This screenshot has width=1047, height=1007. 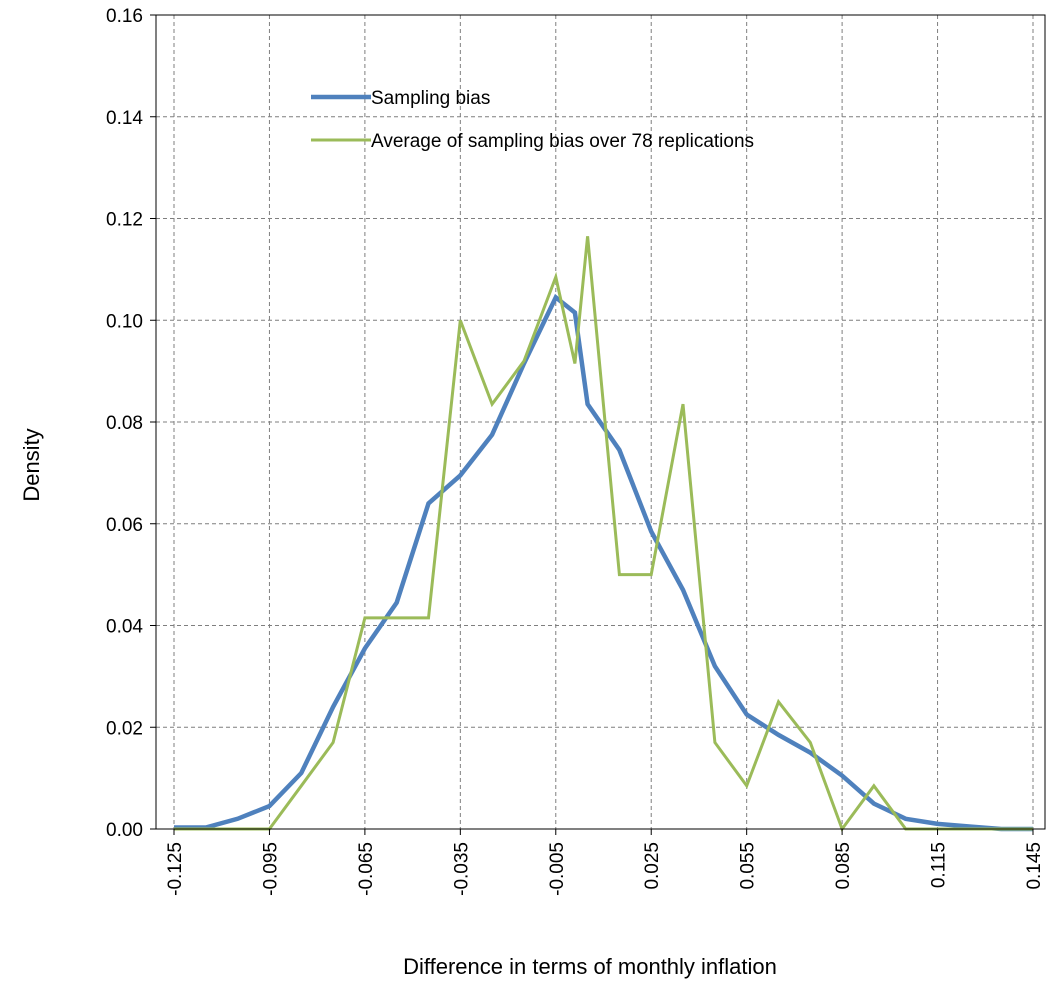 I want to click on x-tick-label: 0.115, so click(x=939, y=865).